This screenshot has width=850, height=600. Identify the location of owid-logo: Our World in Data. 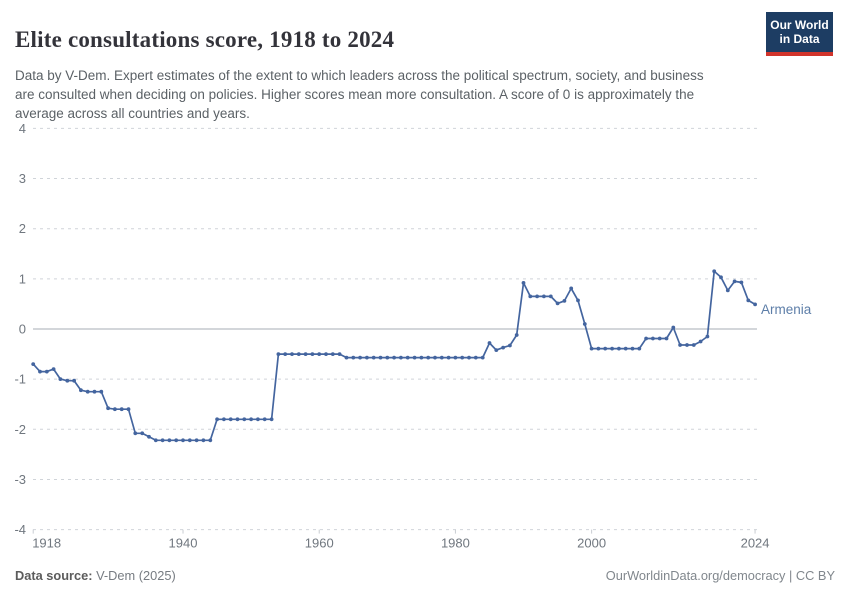
(799, 34).